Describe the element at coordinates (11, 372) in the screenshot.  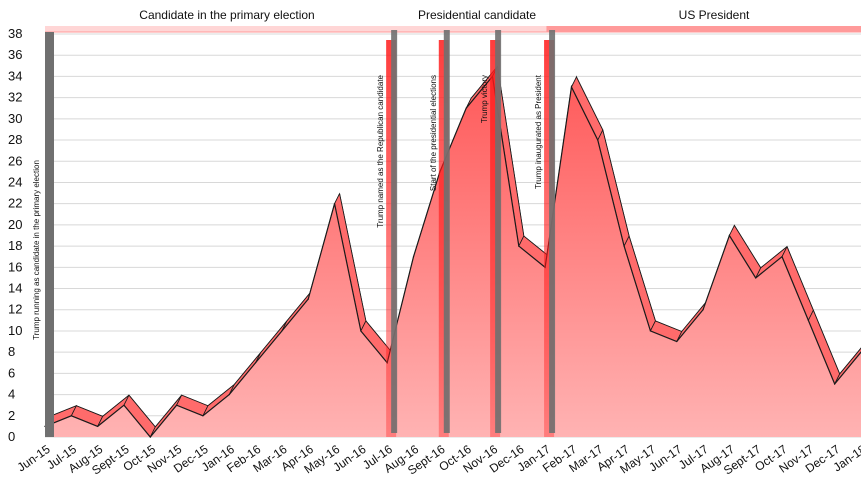
I see `y-tick-label: 6` at that location.